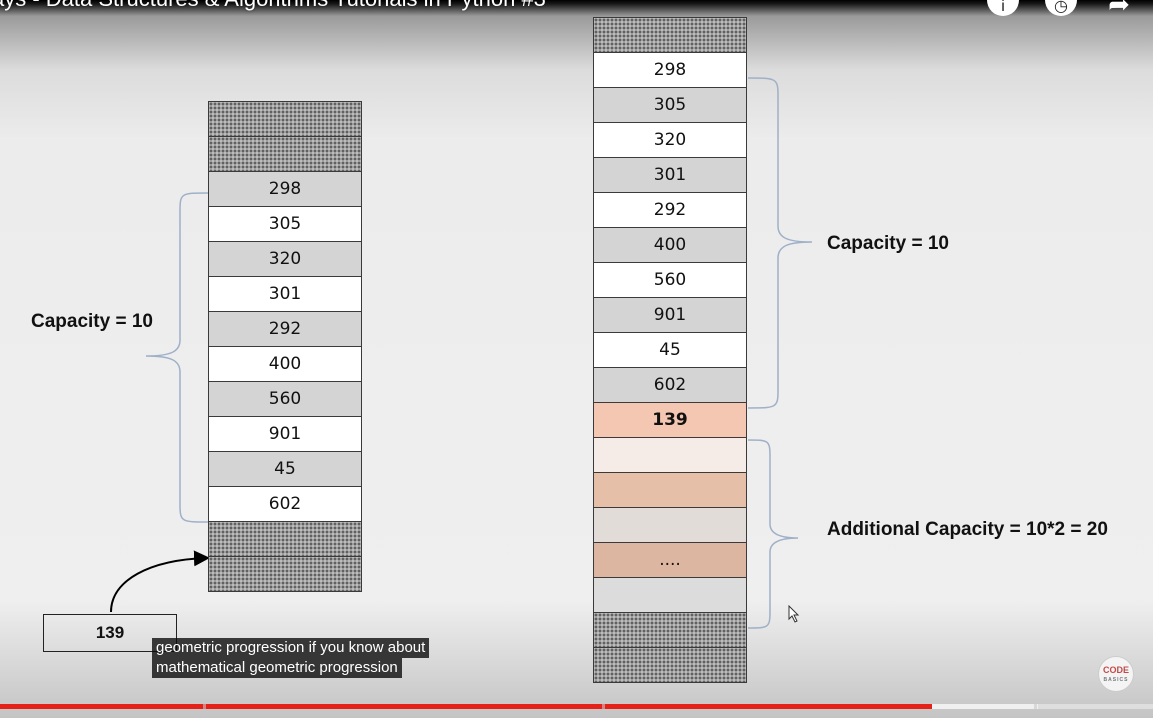 The height and width of the screenshot is (718, 1153). Describe the element at coordinates (1003, 8) in the screenshot. I see `info-icon: i` at that location.